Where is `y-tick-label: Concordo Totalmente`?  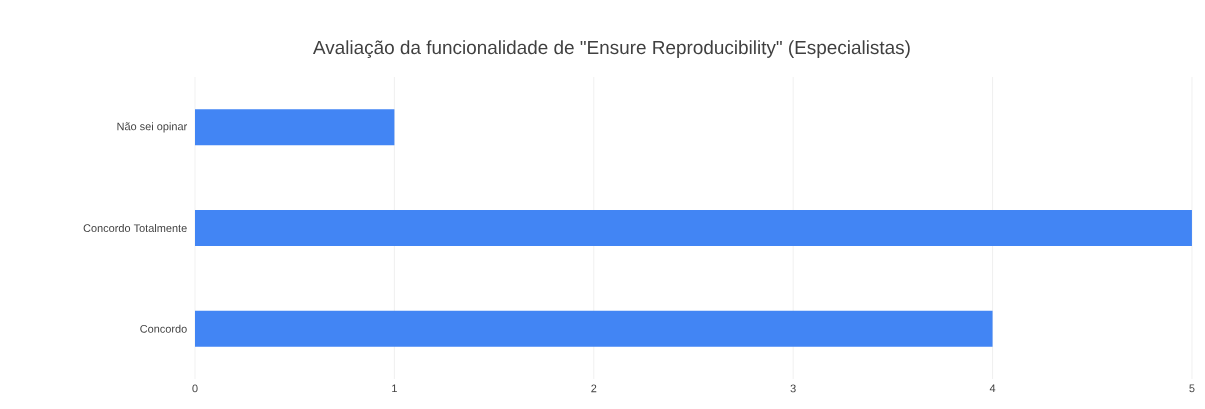 y-tick-label: Concordo Totalmente is located at coordinates (135, 228).